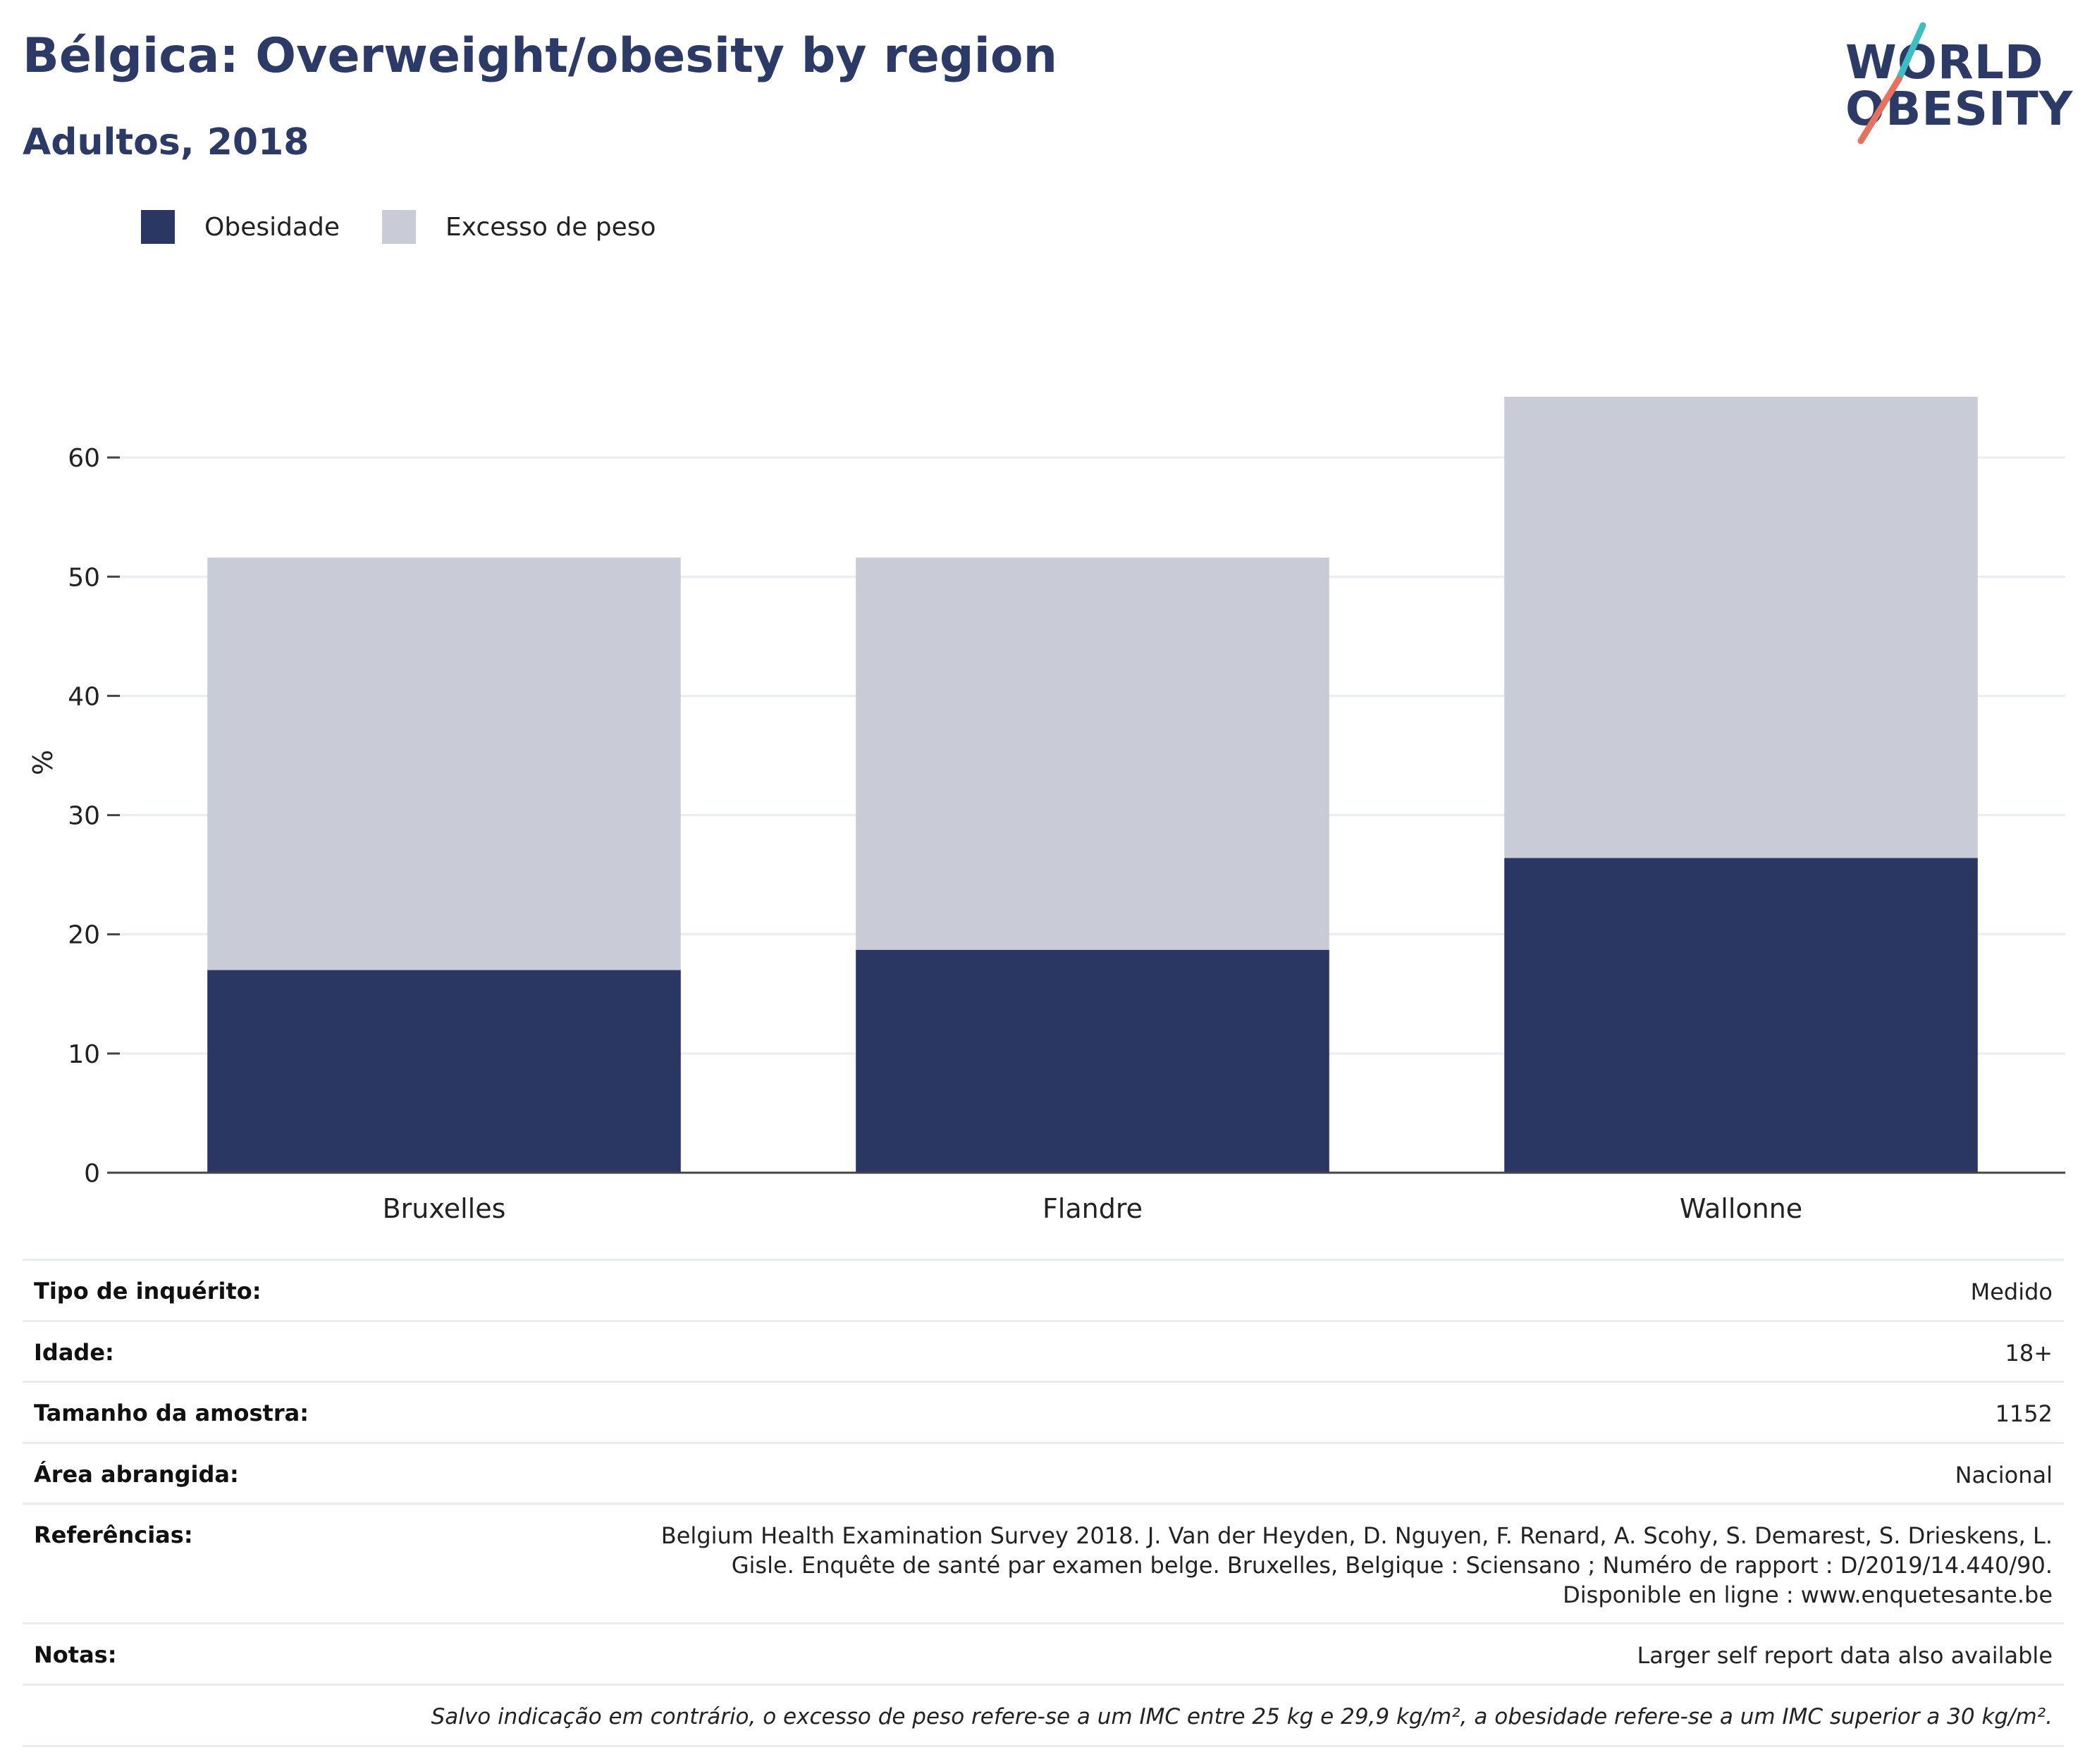  Describe the element at coordinates (1741, 1015) in the screenshot. I see `bar-obesity-wallonne` at that location.